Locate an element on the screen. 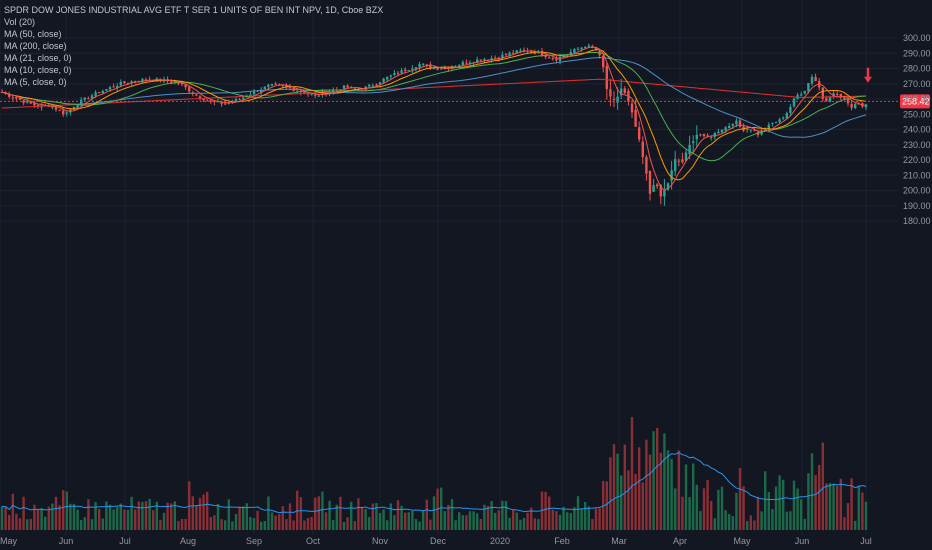  x-tick-label: 2020 is located at coordinates (500, 541).